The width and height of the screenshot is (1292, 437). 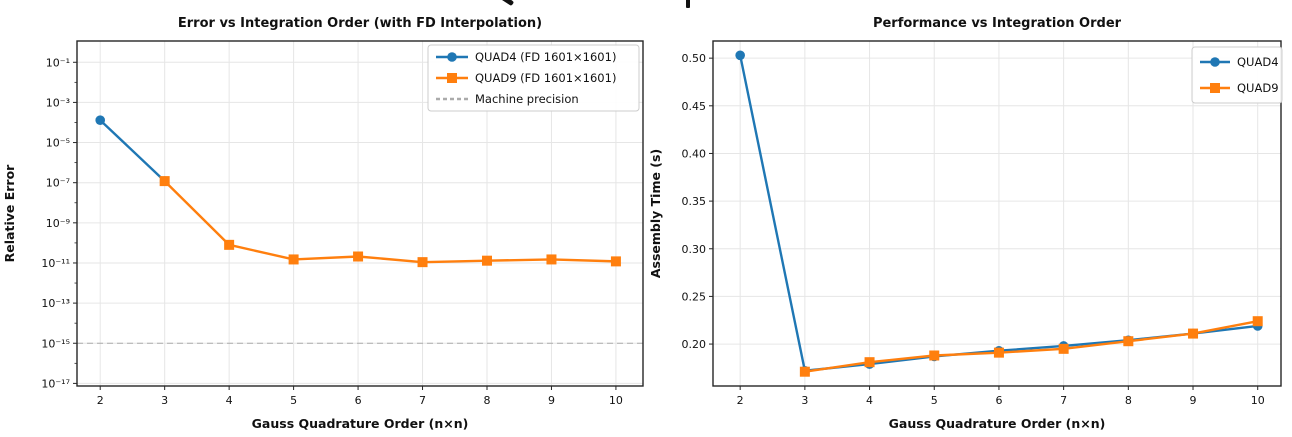 What do you see at coordinates (694, 249) in the screenshot?
I see `y-tick-label: 0.30` at bounding box center [694, 249].